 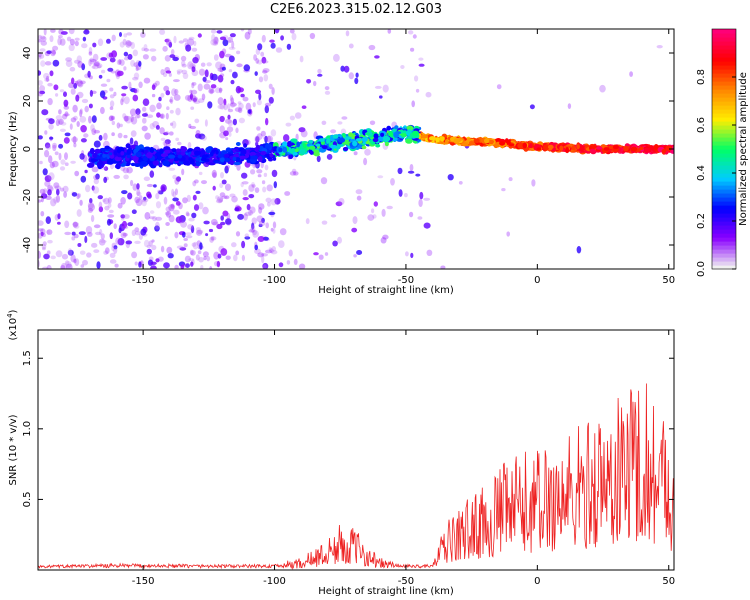 I want to click on colorbar-tick-label: 0.4, so click(x=701, y=173).